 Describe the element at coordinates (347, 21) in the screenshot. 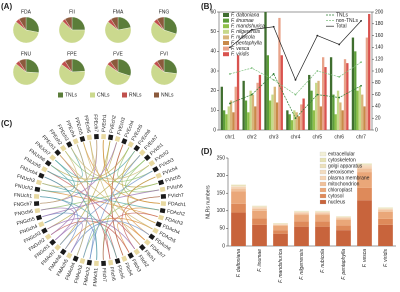

I see `legend-label: non-TNLs` at that location.